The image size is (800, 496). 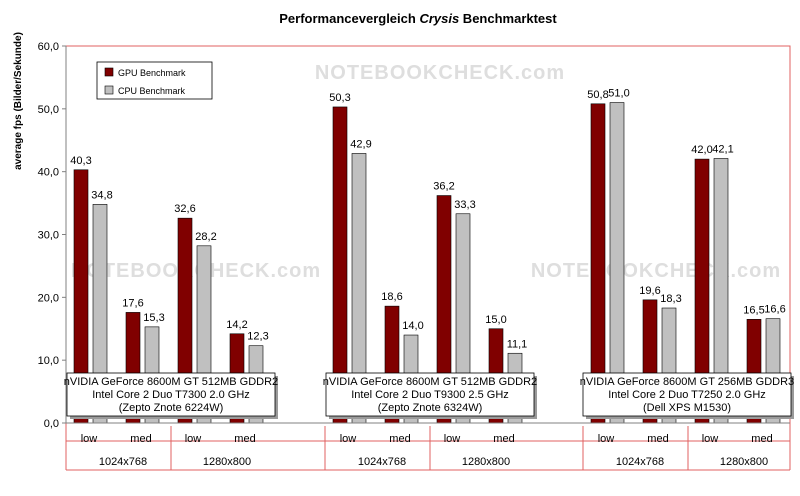 What do you see at coordinates (339, 98) in the screenshot?
I see `gpu-value-label: 50,3` at bounding box center [339, 98].